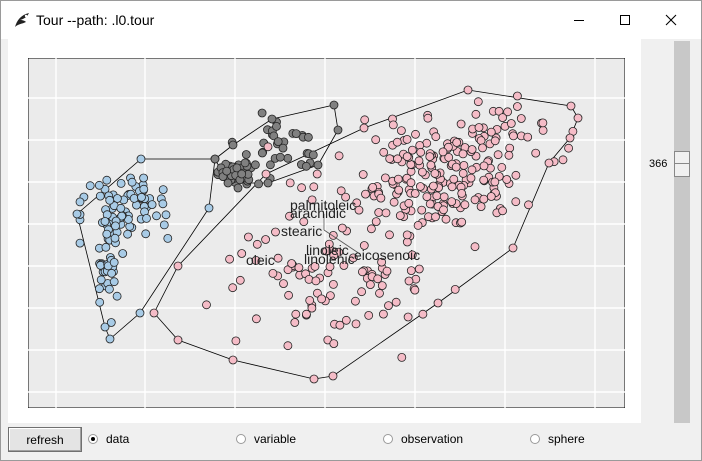  What do you see at coordinates (671, 20) in the screenshot?
I see `close-button` at bounding box center [671, 20].